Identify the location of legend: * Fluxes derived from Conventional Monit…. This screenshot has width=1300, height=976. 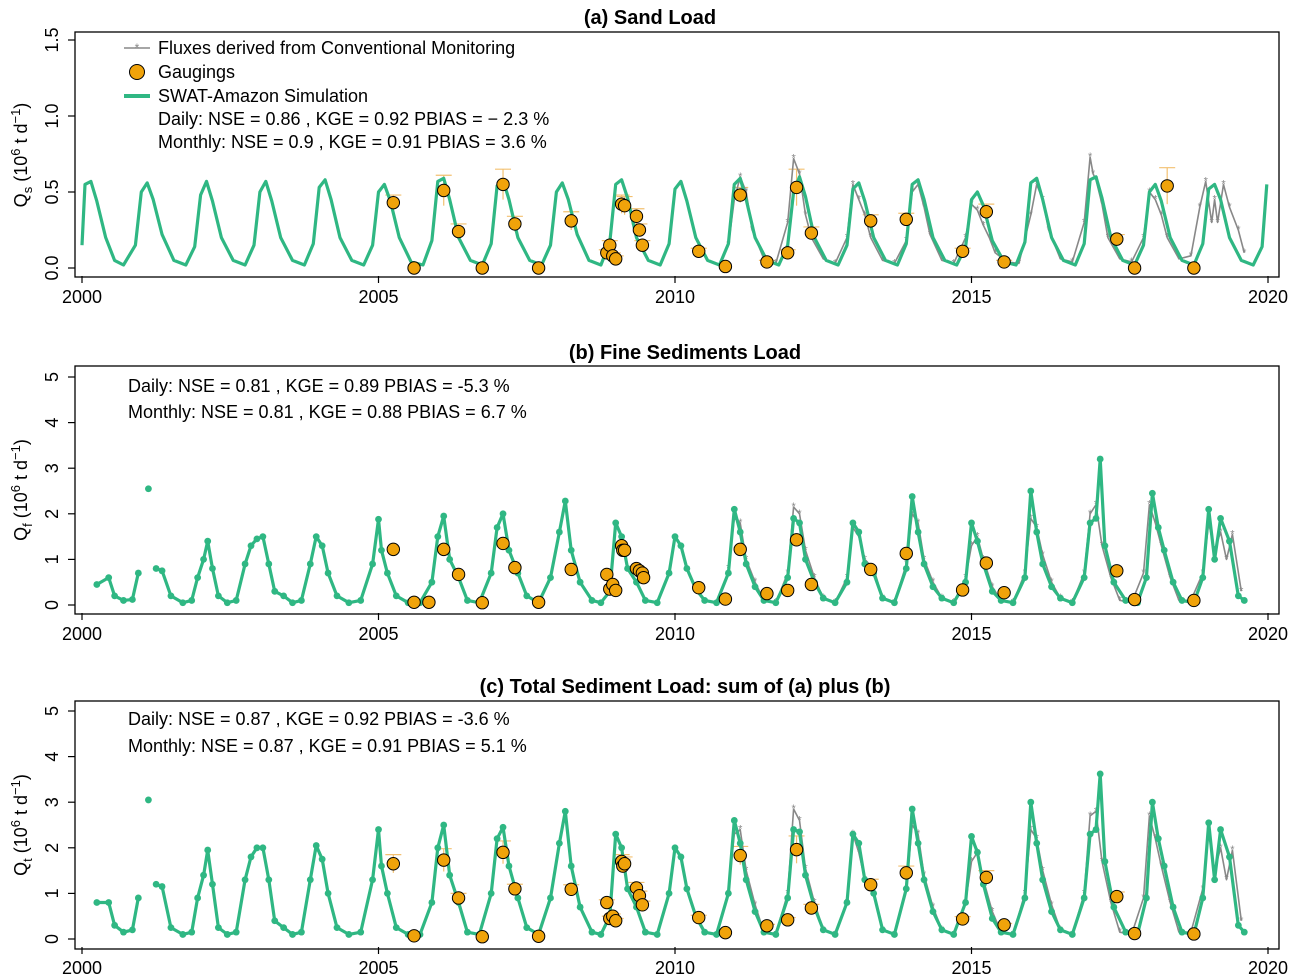
(336, 95).